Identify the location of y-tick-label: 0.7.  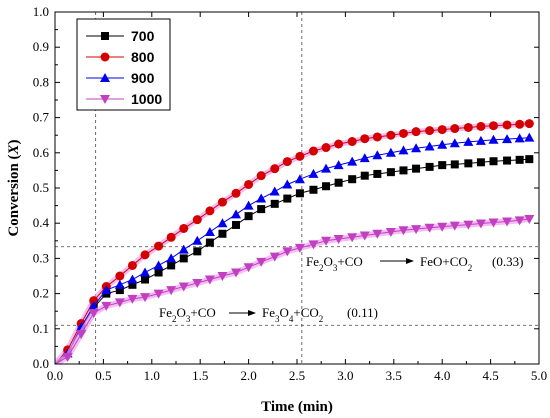
(41, 117).